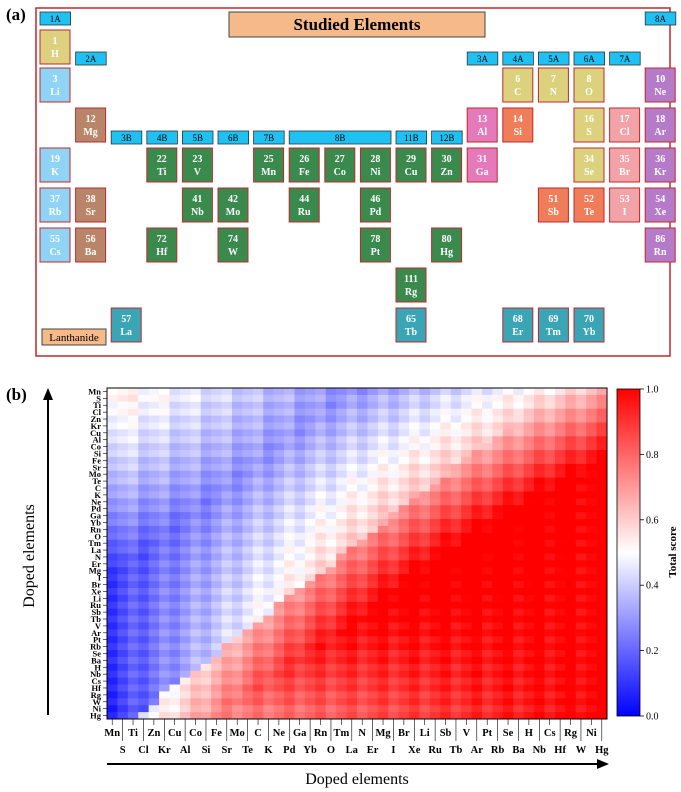 The height and width of the screenshot is (792, 681). Describe the element at coordinates (96, 509) in the screenshot. I see `y-tick-label: Pd` at that location.